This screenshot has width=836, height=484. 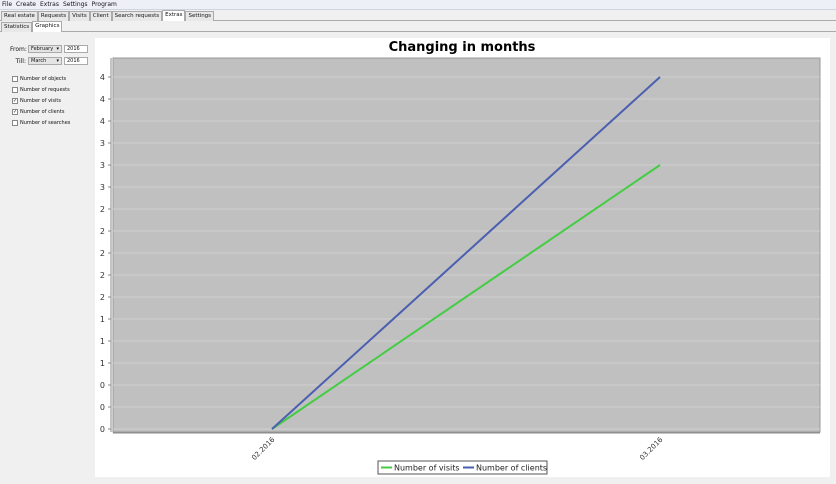 What do you see at coordinates (45, 49) in the screenshot?
I see `from-month-select: February ▾` at bounding box center [45, 49].